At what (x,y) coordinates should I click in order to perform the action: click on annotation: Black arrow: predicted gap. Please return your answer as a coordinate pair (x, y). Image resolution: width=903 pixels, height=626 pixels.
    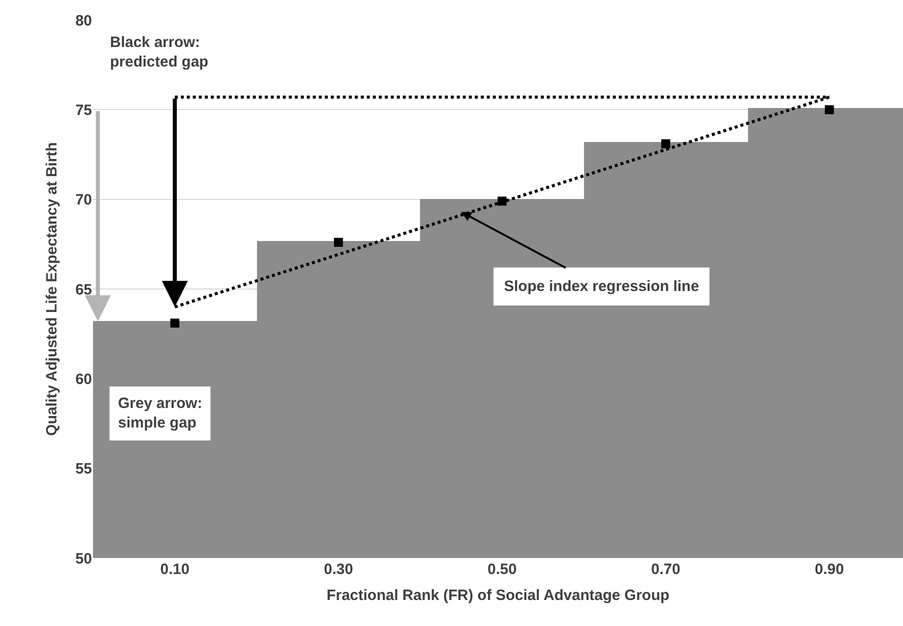
    Looking at the image, I should click on (159, 52).